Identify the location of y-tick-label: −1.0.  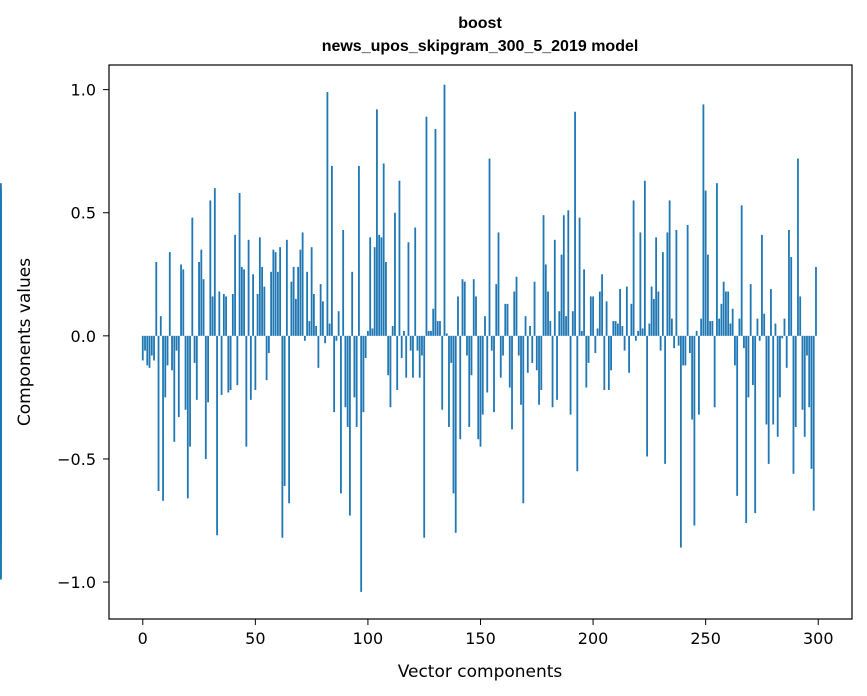
(76, 582).